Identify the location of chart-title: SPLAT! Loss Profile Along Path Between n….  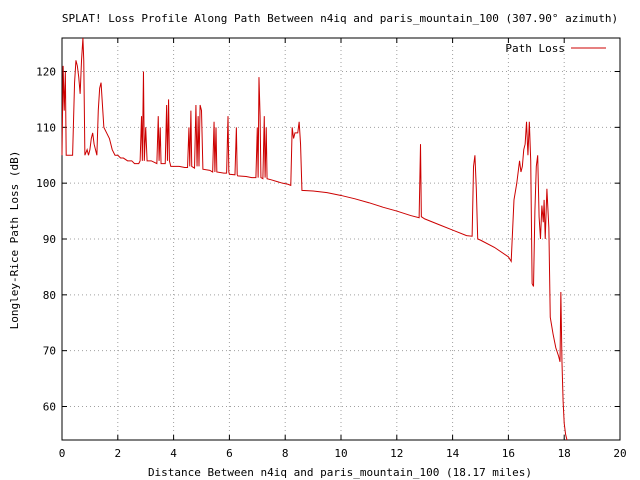
(340, 18).